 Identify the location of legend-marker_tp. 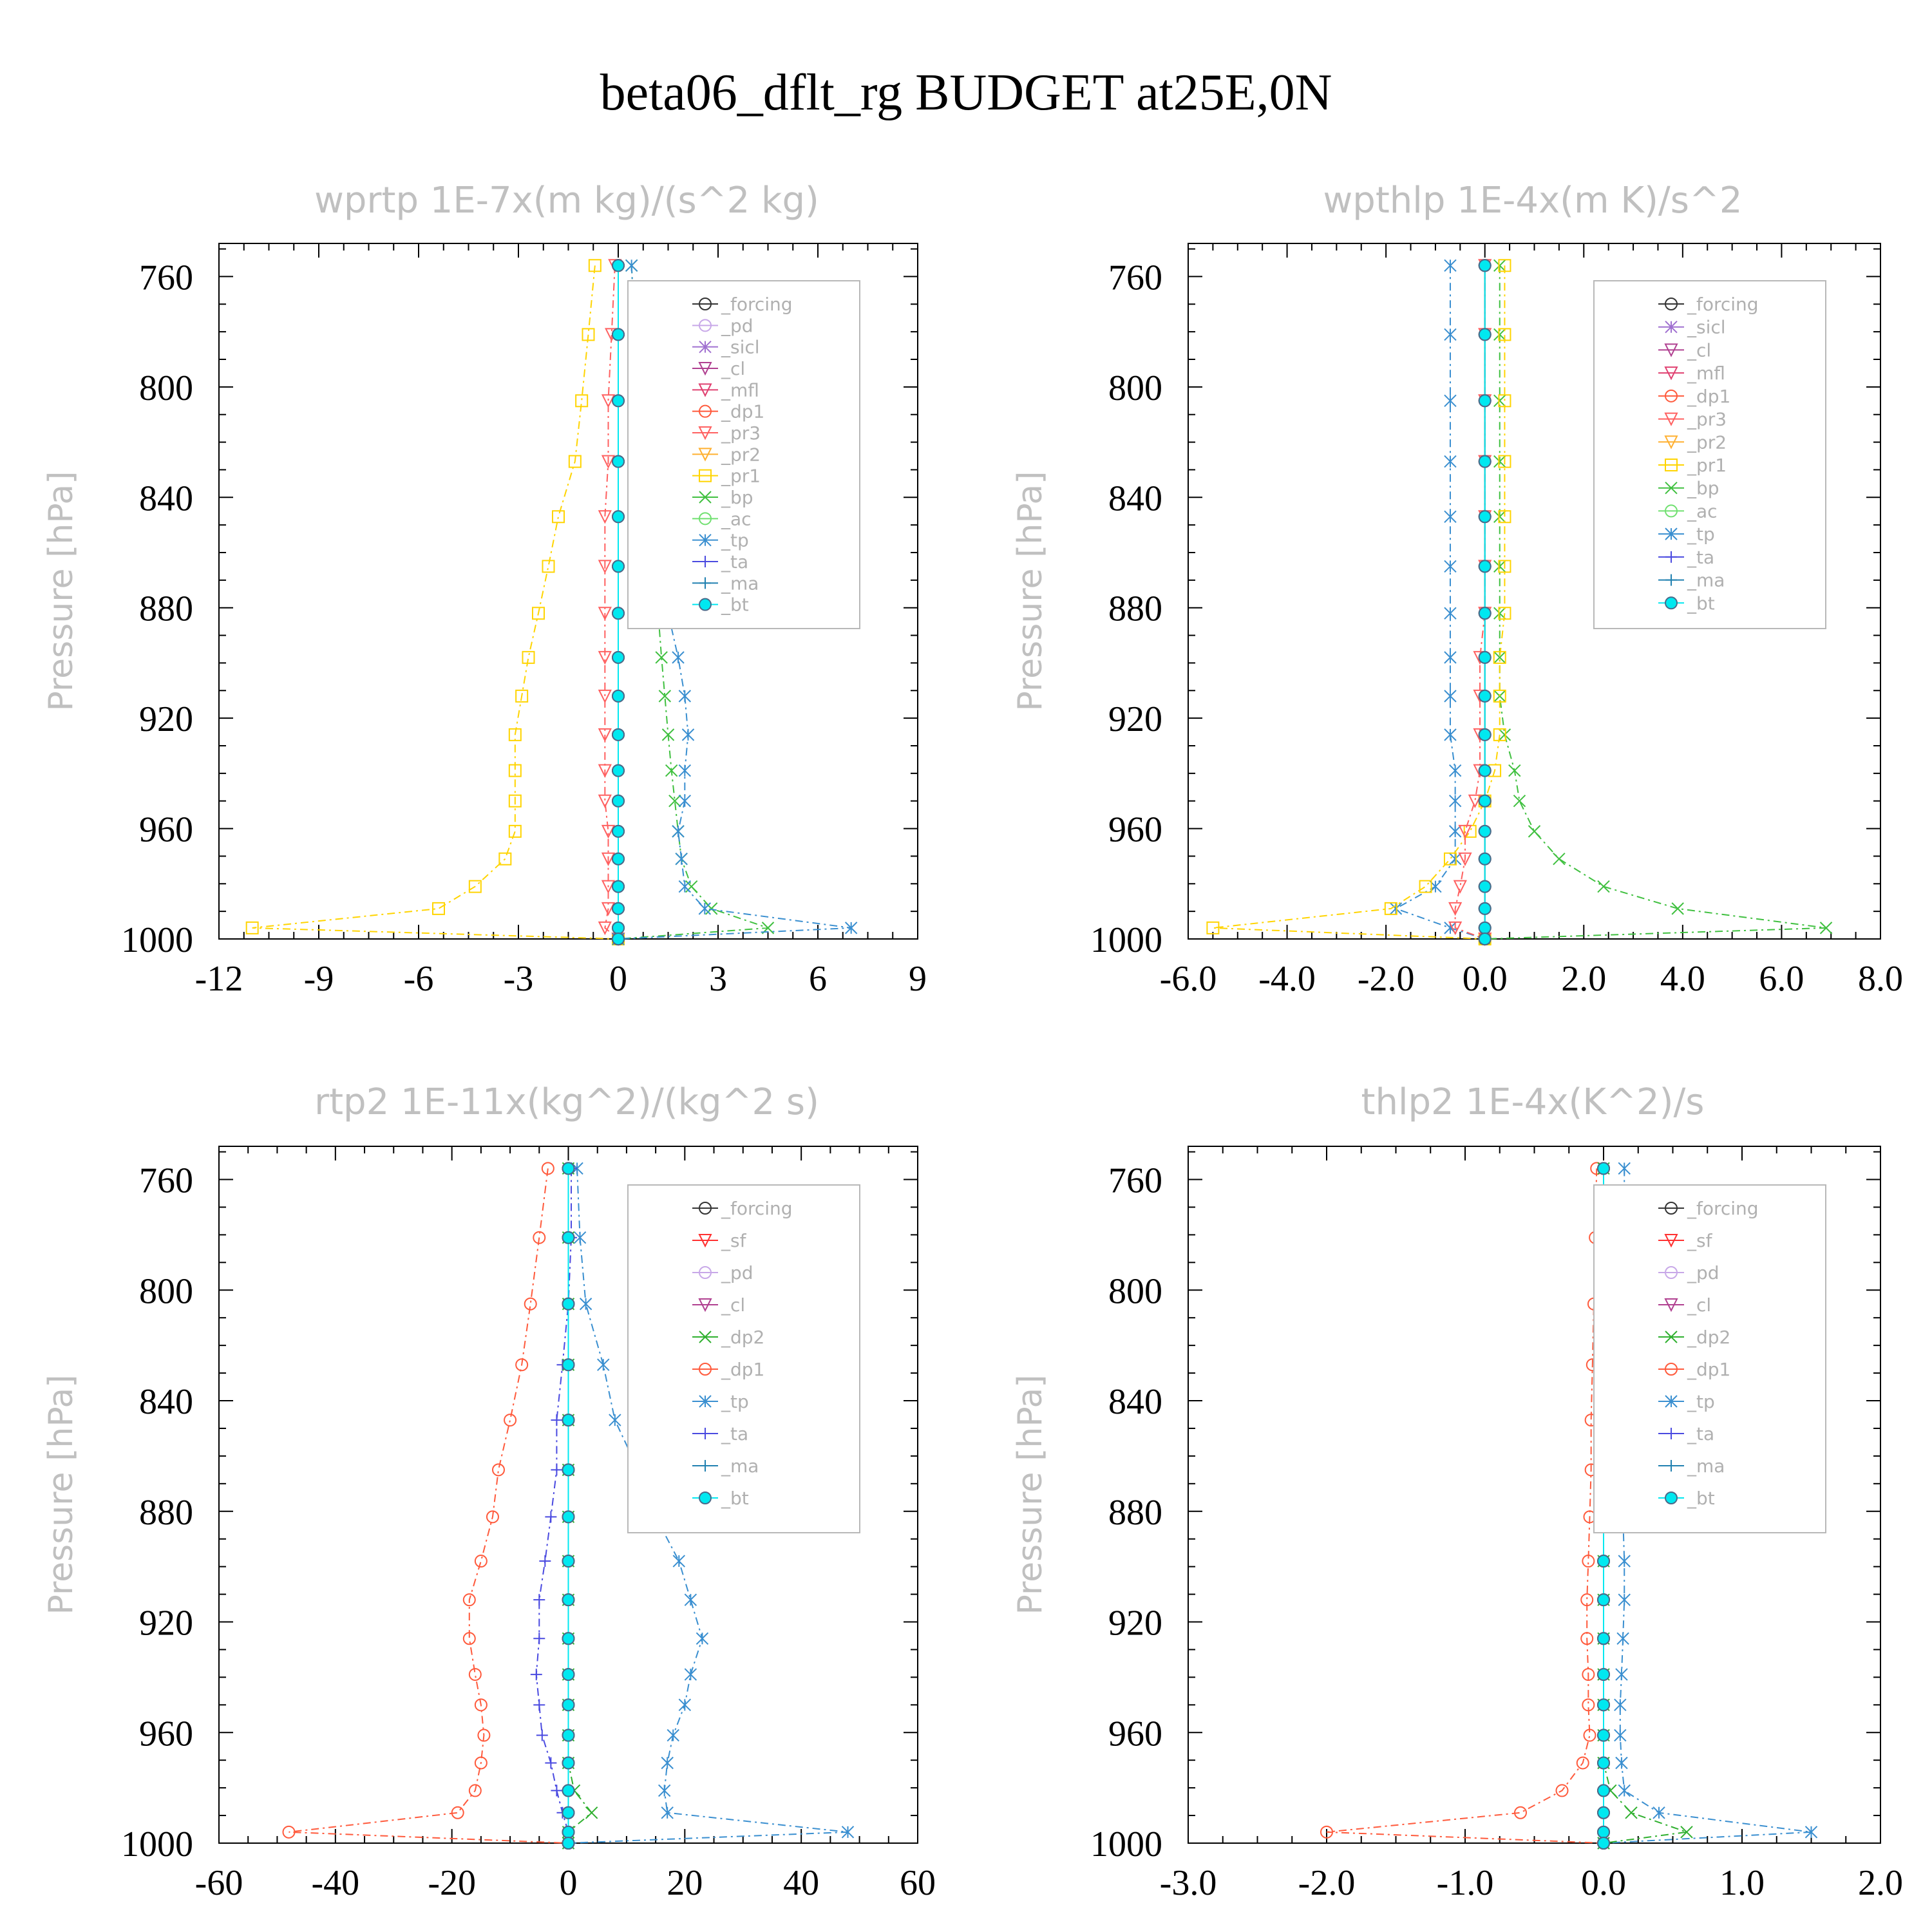
(706, 540).